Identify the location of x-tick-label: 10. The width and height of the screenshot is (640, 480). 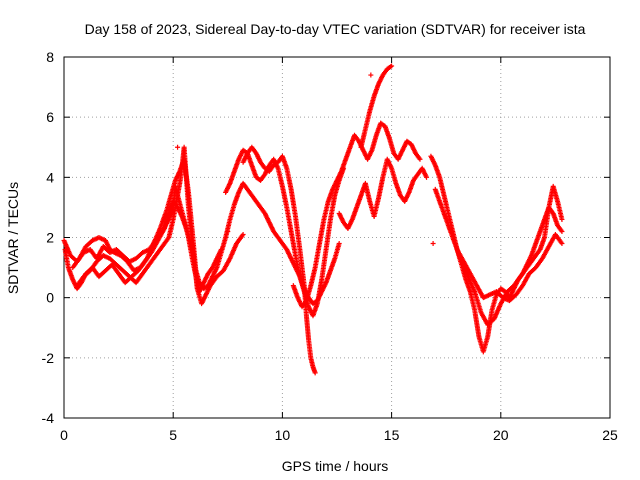
(283, 435).